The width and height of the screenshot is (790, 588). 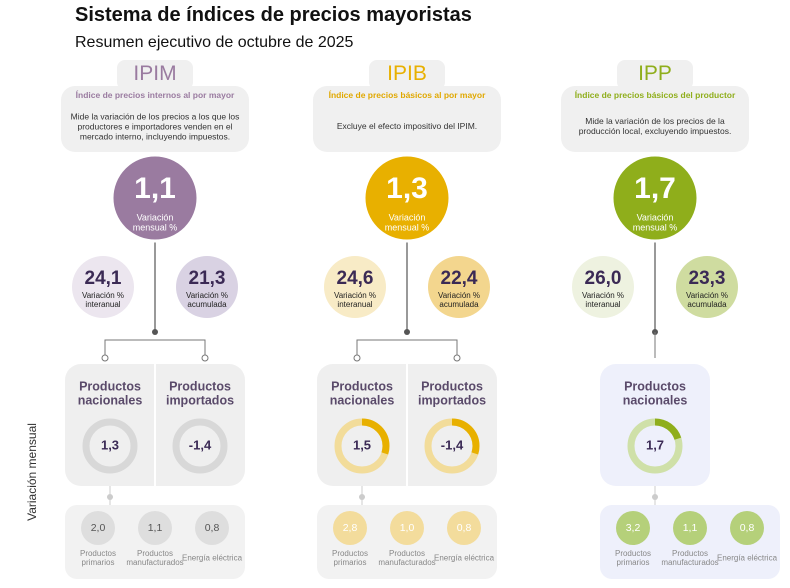 I want to click on index-name: IPIB, so click(x=407, y=73).